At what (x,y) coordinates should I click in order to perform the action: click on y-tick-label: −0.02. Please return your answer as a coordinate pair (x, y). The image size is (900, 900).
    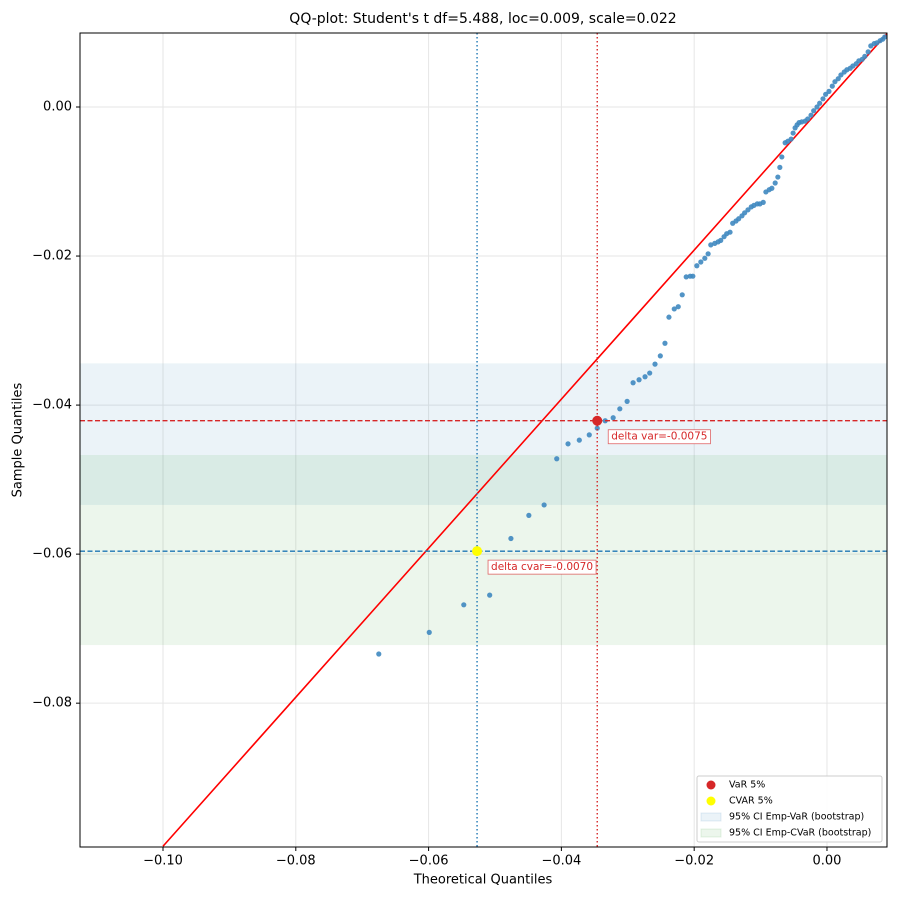
    Looking at the image, I should click on (52, 256).